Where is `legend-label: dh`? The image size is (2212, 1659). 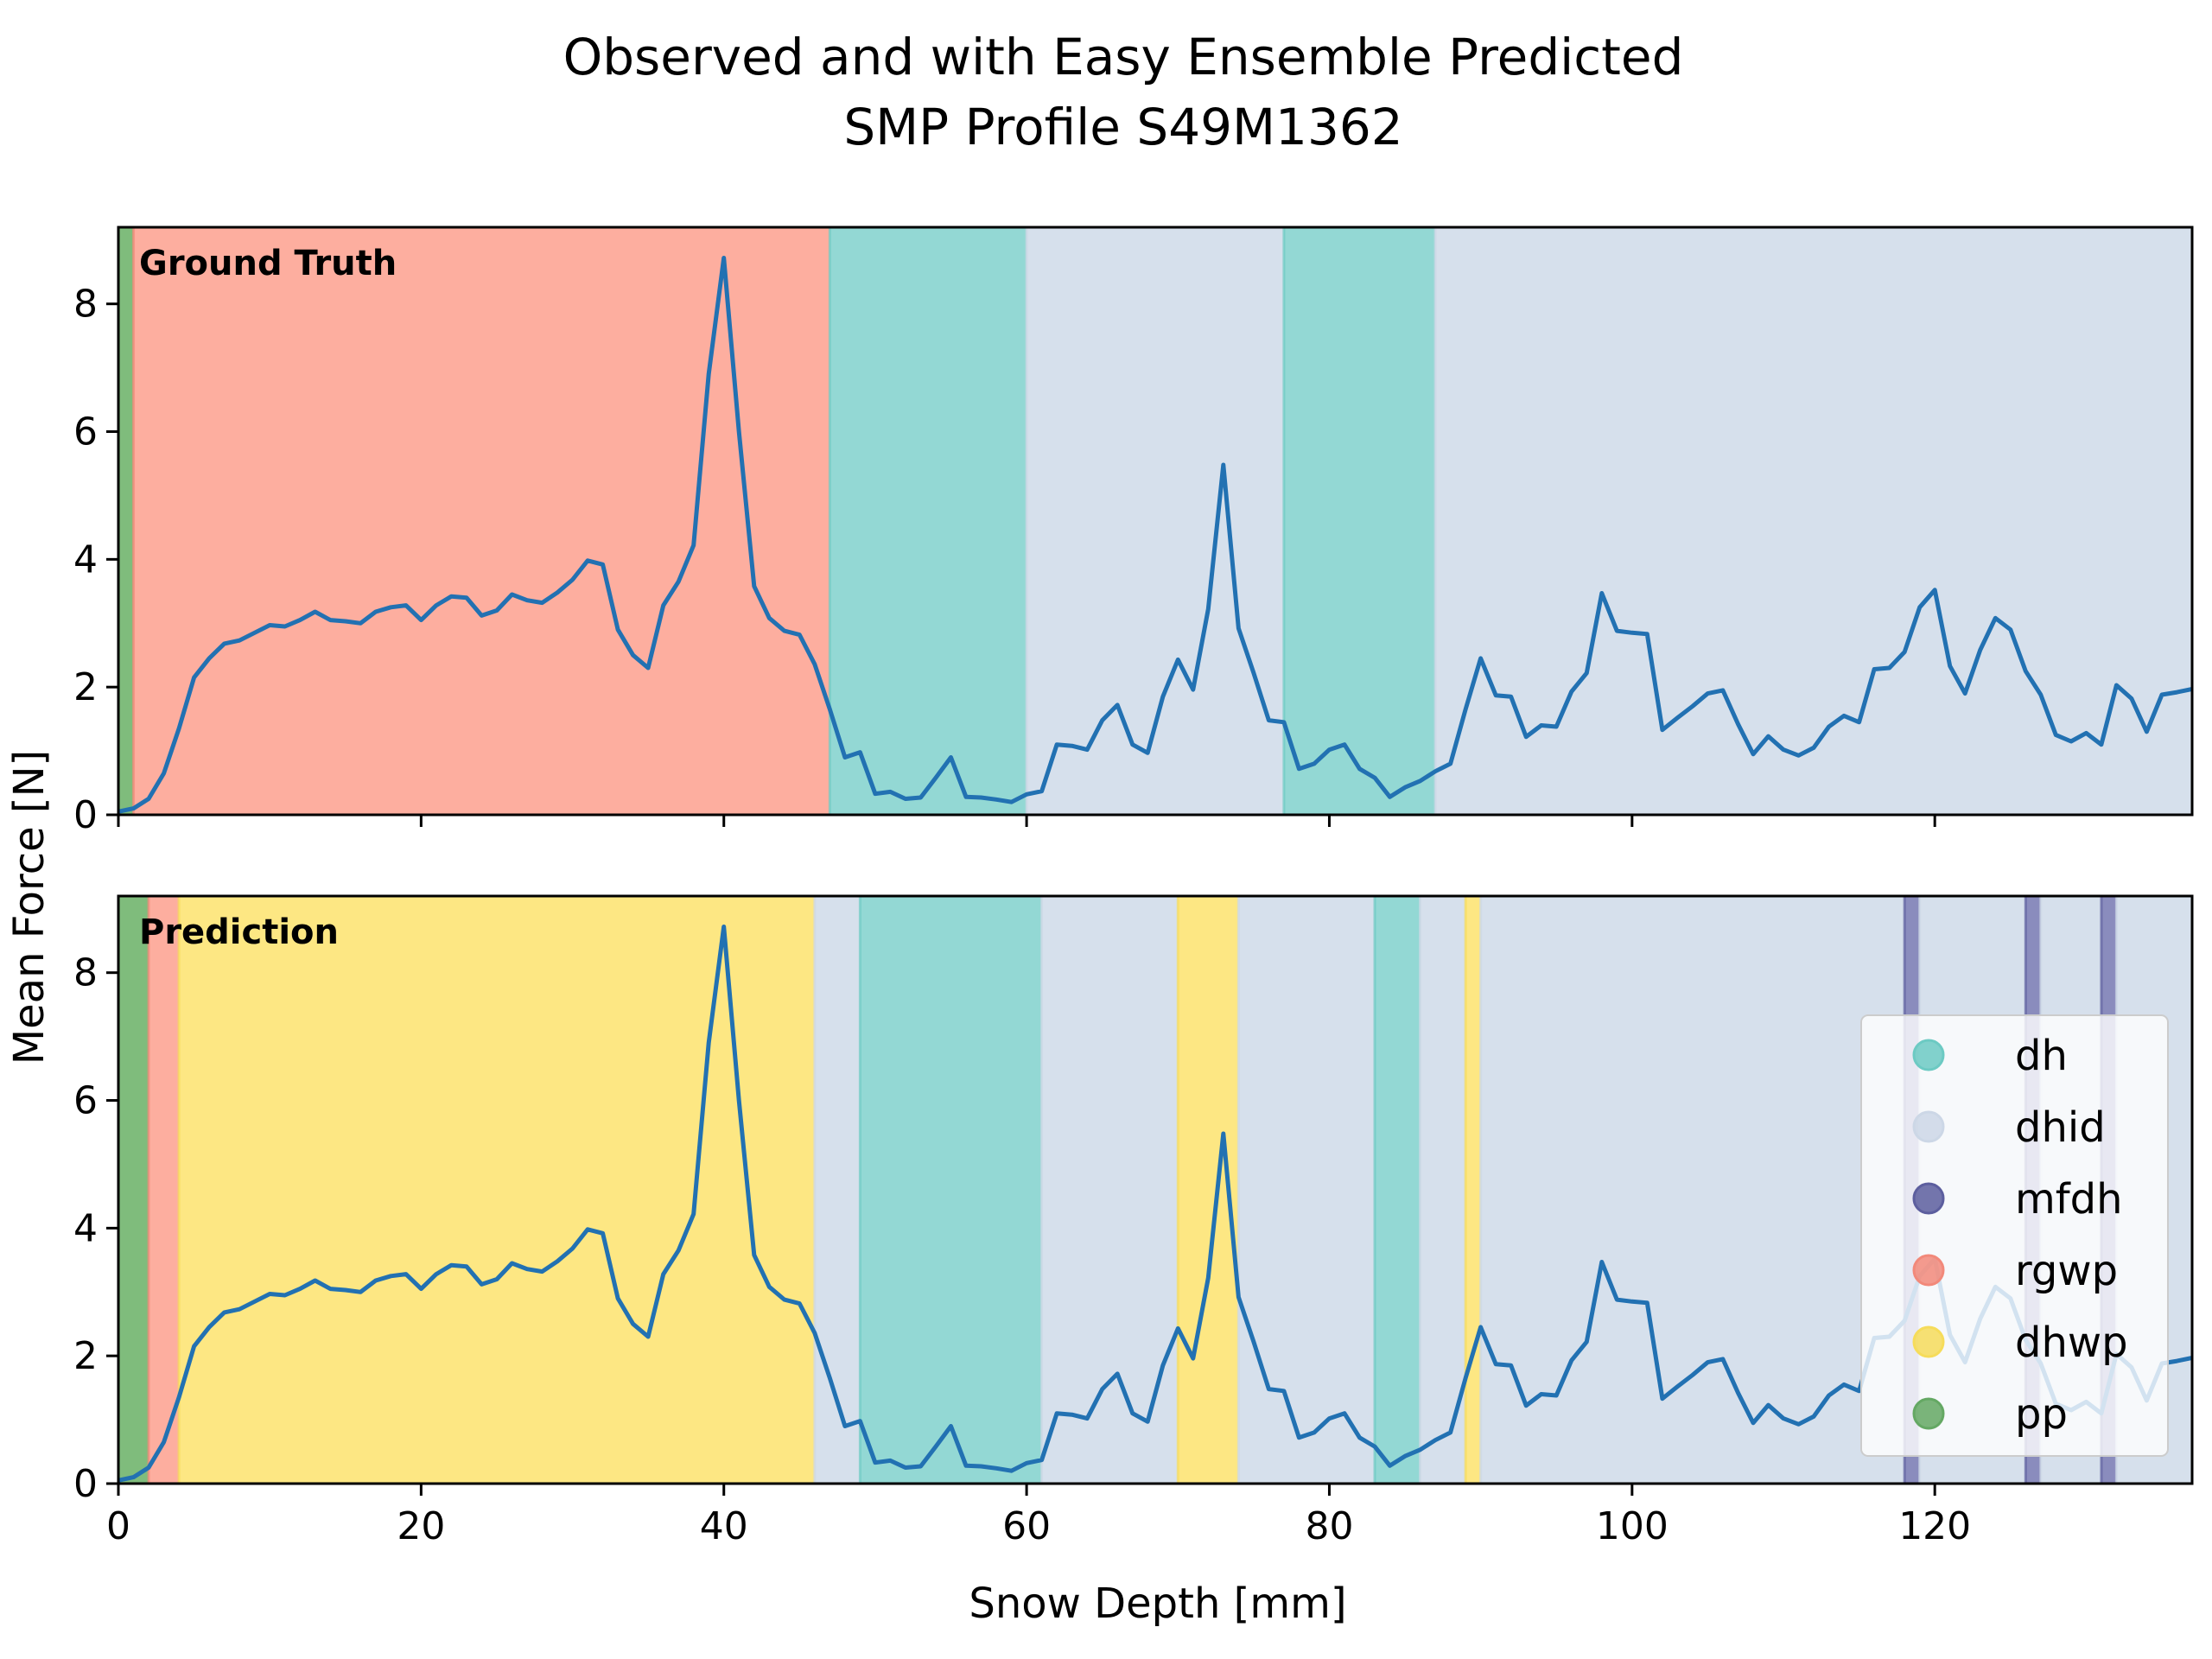
legend-label: dh is located at coordinates (2041, 1056).